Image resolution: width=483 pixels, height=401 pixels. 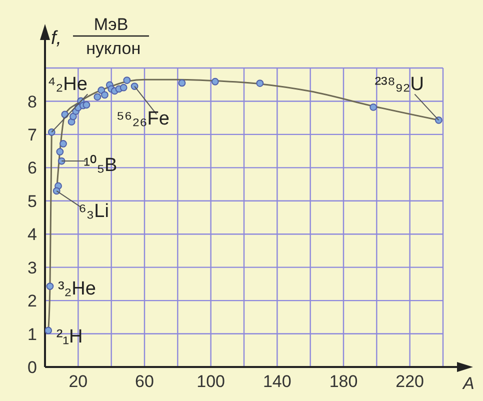 I want to click on x-tick-label: 20, so click(x=78, y=382).